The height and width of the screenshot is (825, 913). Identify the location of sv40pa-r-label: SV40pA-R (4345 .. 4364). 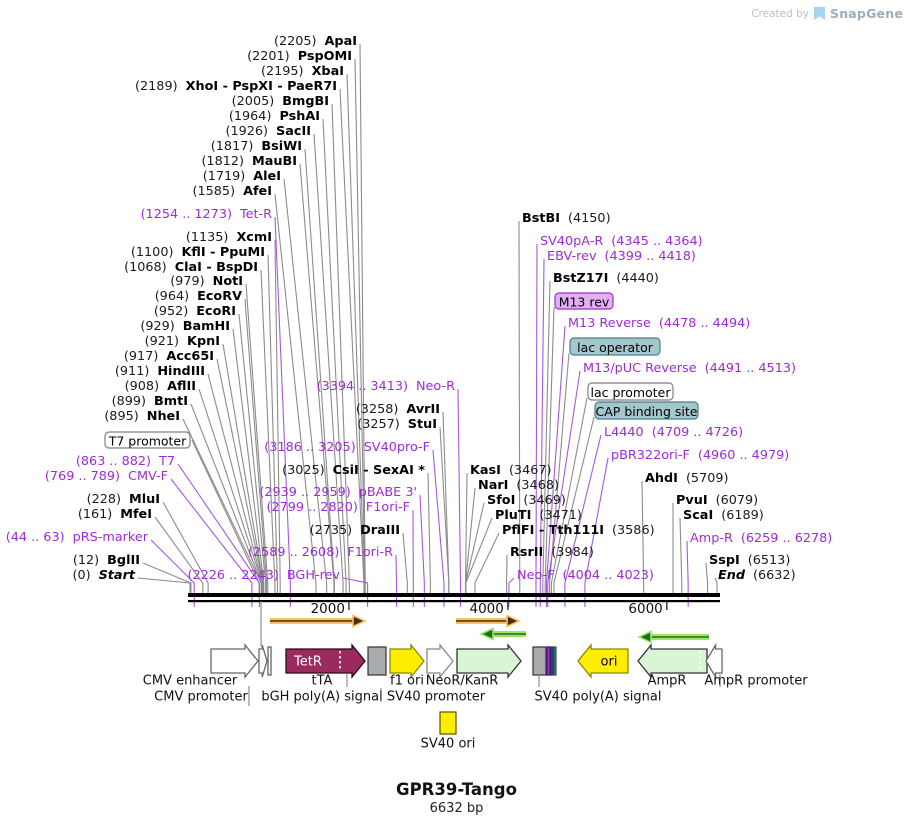
(621, 241).